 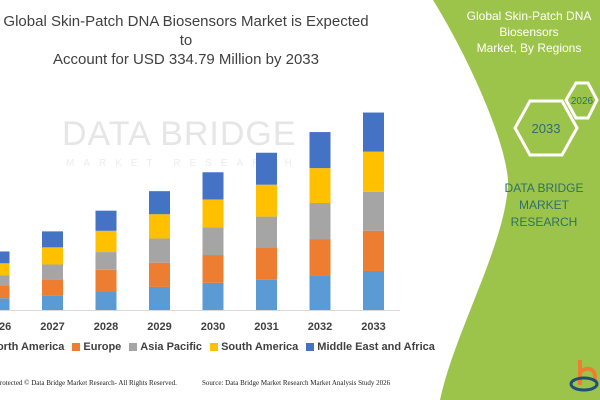 What do you see at coordinates (373, 211) in the screenshot?
I see `bar-segment-2033-asia-pacific` at bounding box center [373, 211].